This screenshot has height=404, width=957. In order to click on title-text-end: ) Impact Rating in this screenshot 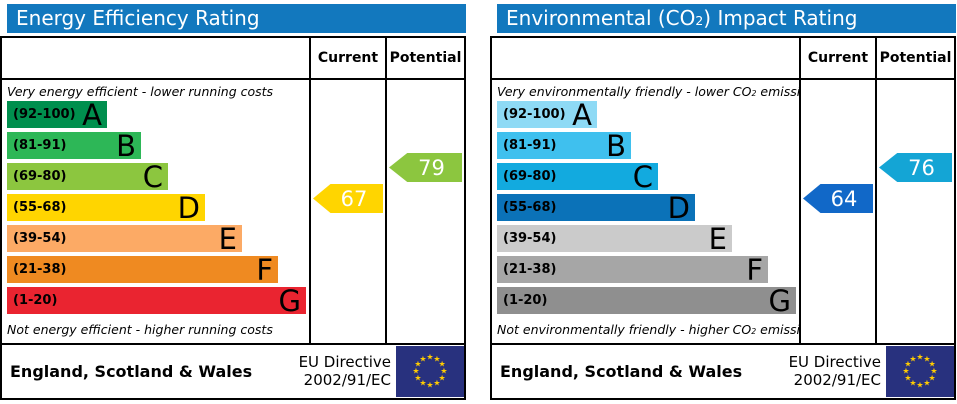, I will do `click(780, 18)`.